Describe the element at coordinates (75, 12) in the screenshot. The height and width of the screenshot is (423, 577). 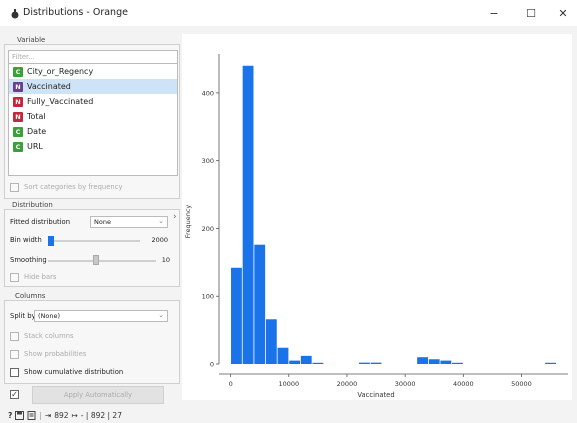
I see `window-title: Distributions - Orange` at that location.